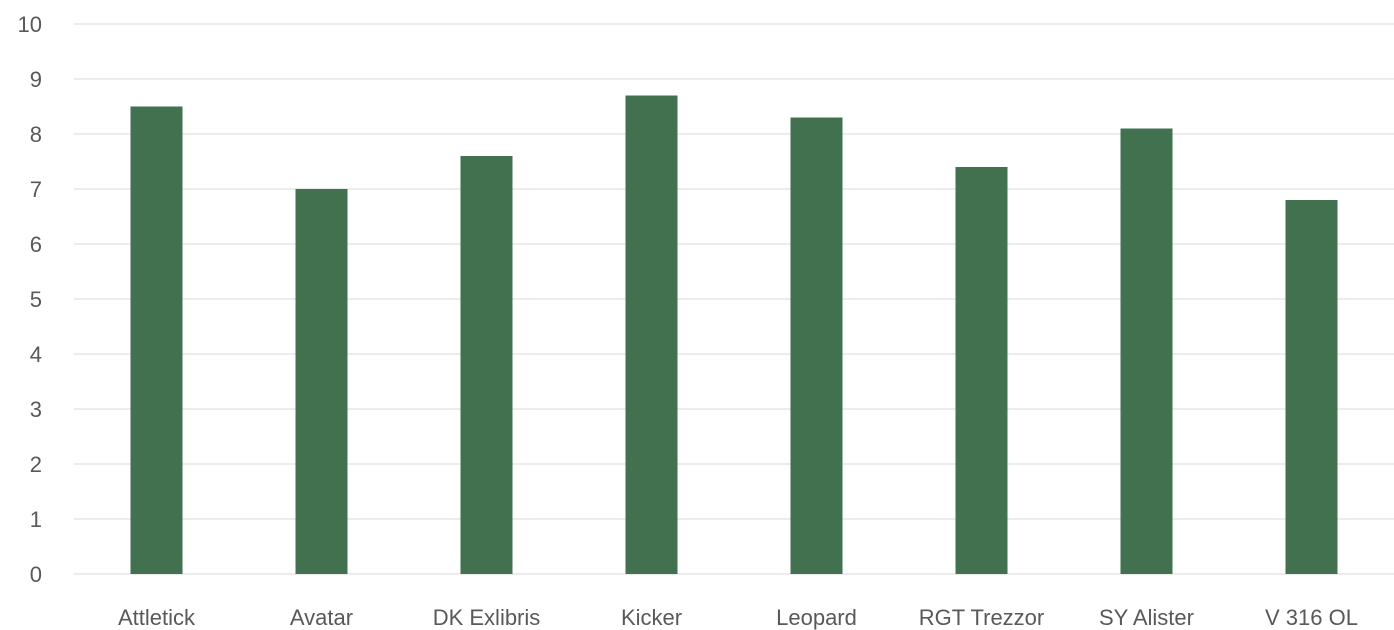 This screenshot has width=1394, height=630. Describe the element at coordinates (816, 617) in the screenshot. I see `x-category-label: Leopard` at that location.